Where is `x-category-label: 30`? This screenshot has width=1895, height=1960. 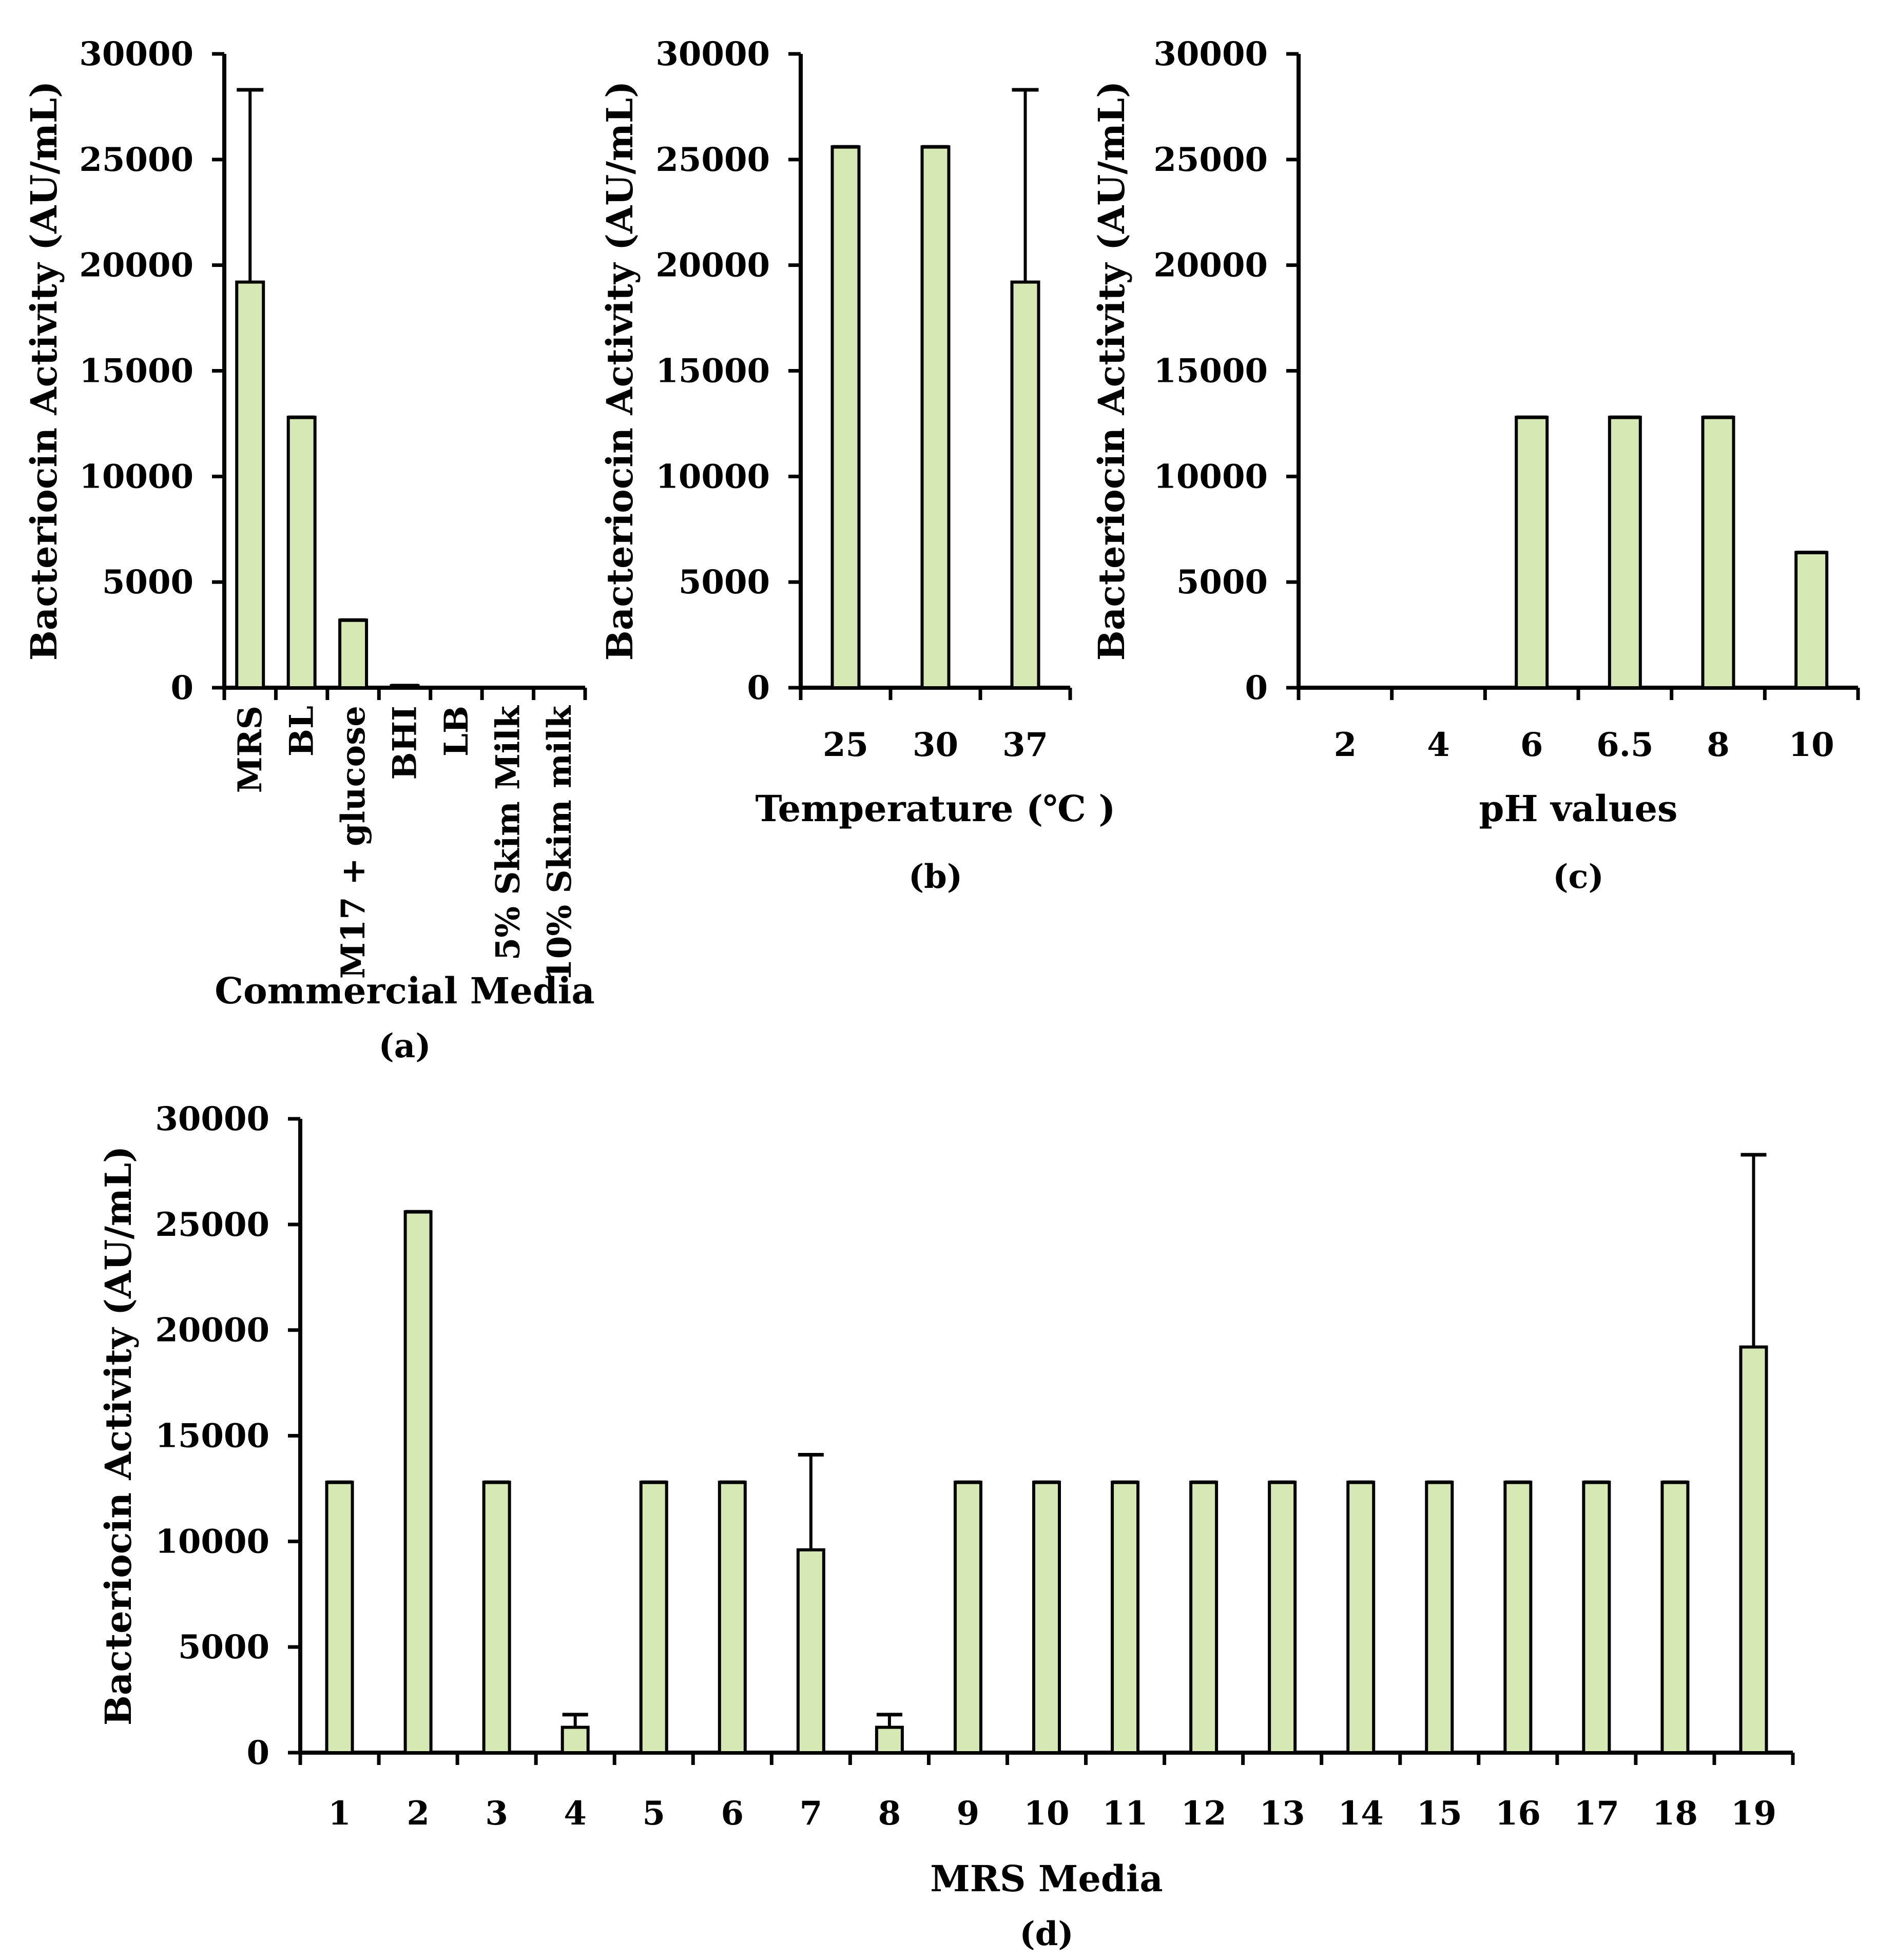
x-category-label: 30 is located at coordinates (935, 745).